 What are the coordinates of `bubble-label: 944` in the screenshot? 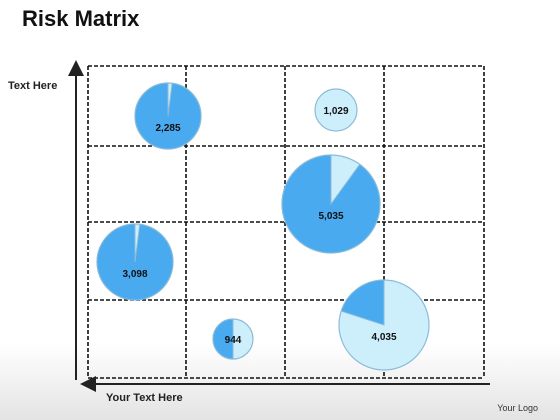 It's located at (233, 340).